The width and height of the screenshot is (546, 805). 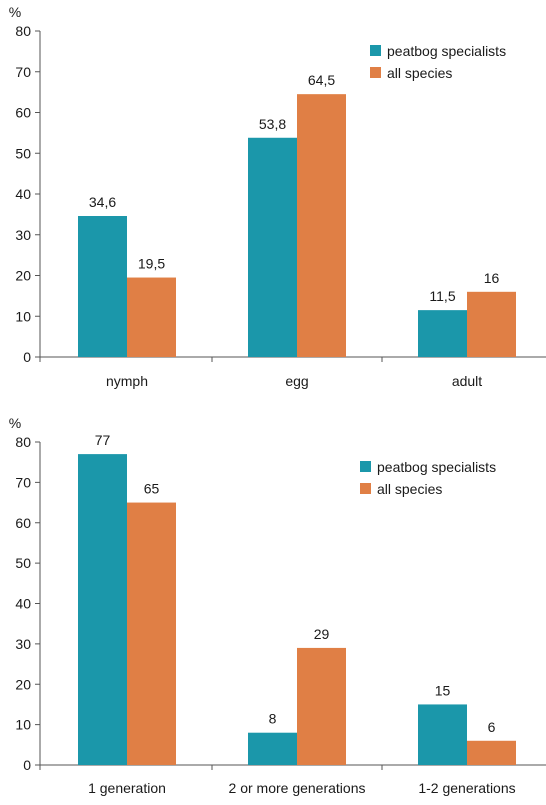 I want to click on category-label: 1-2 generations, so click(x=466, y=788).